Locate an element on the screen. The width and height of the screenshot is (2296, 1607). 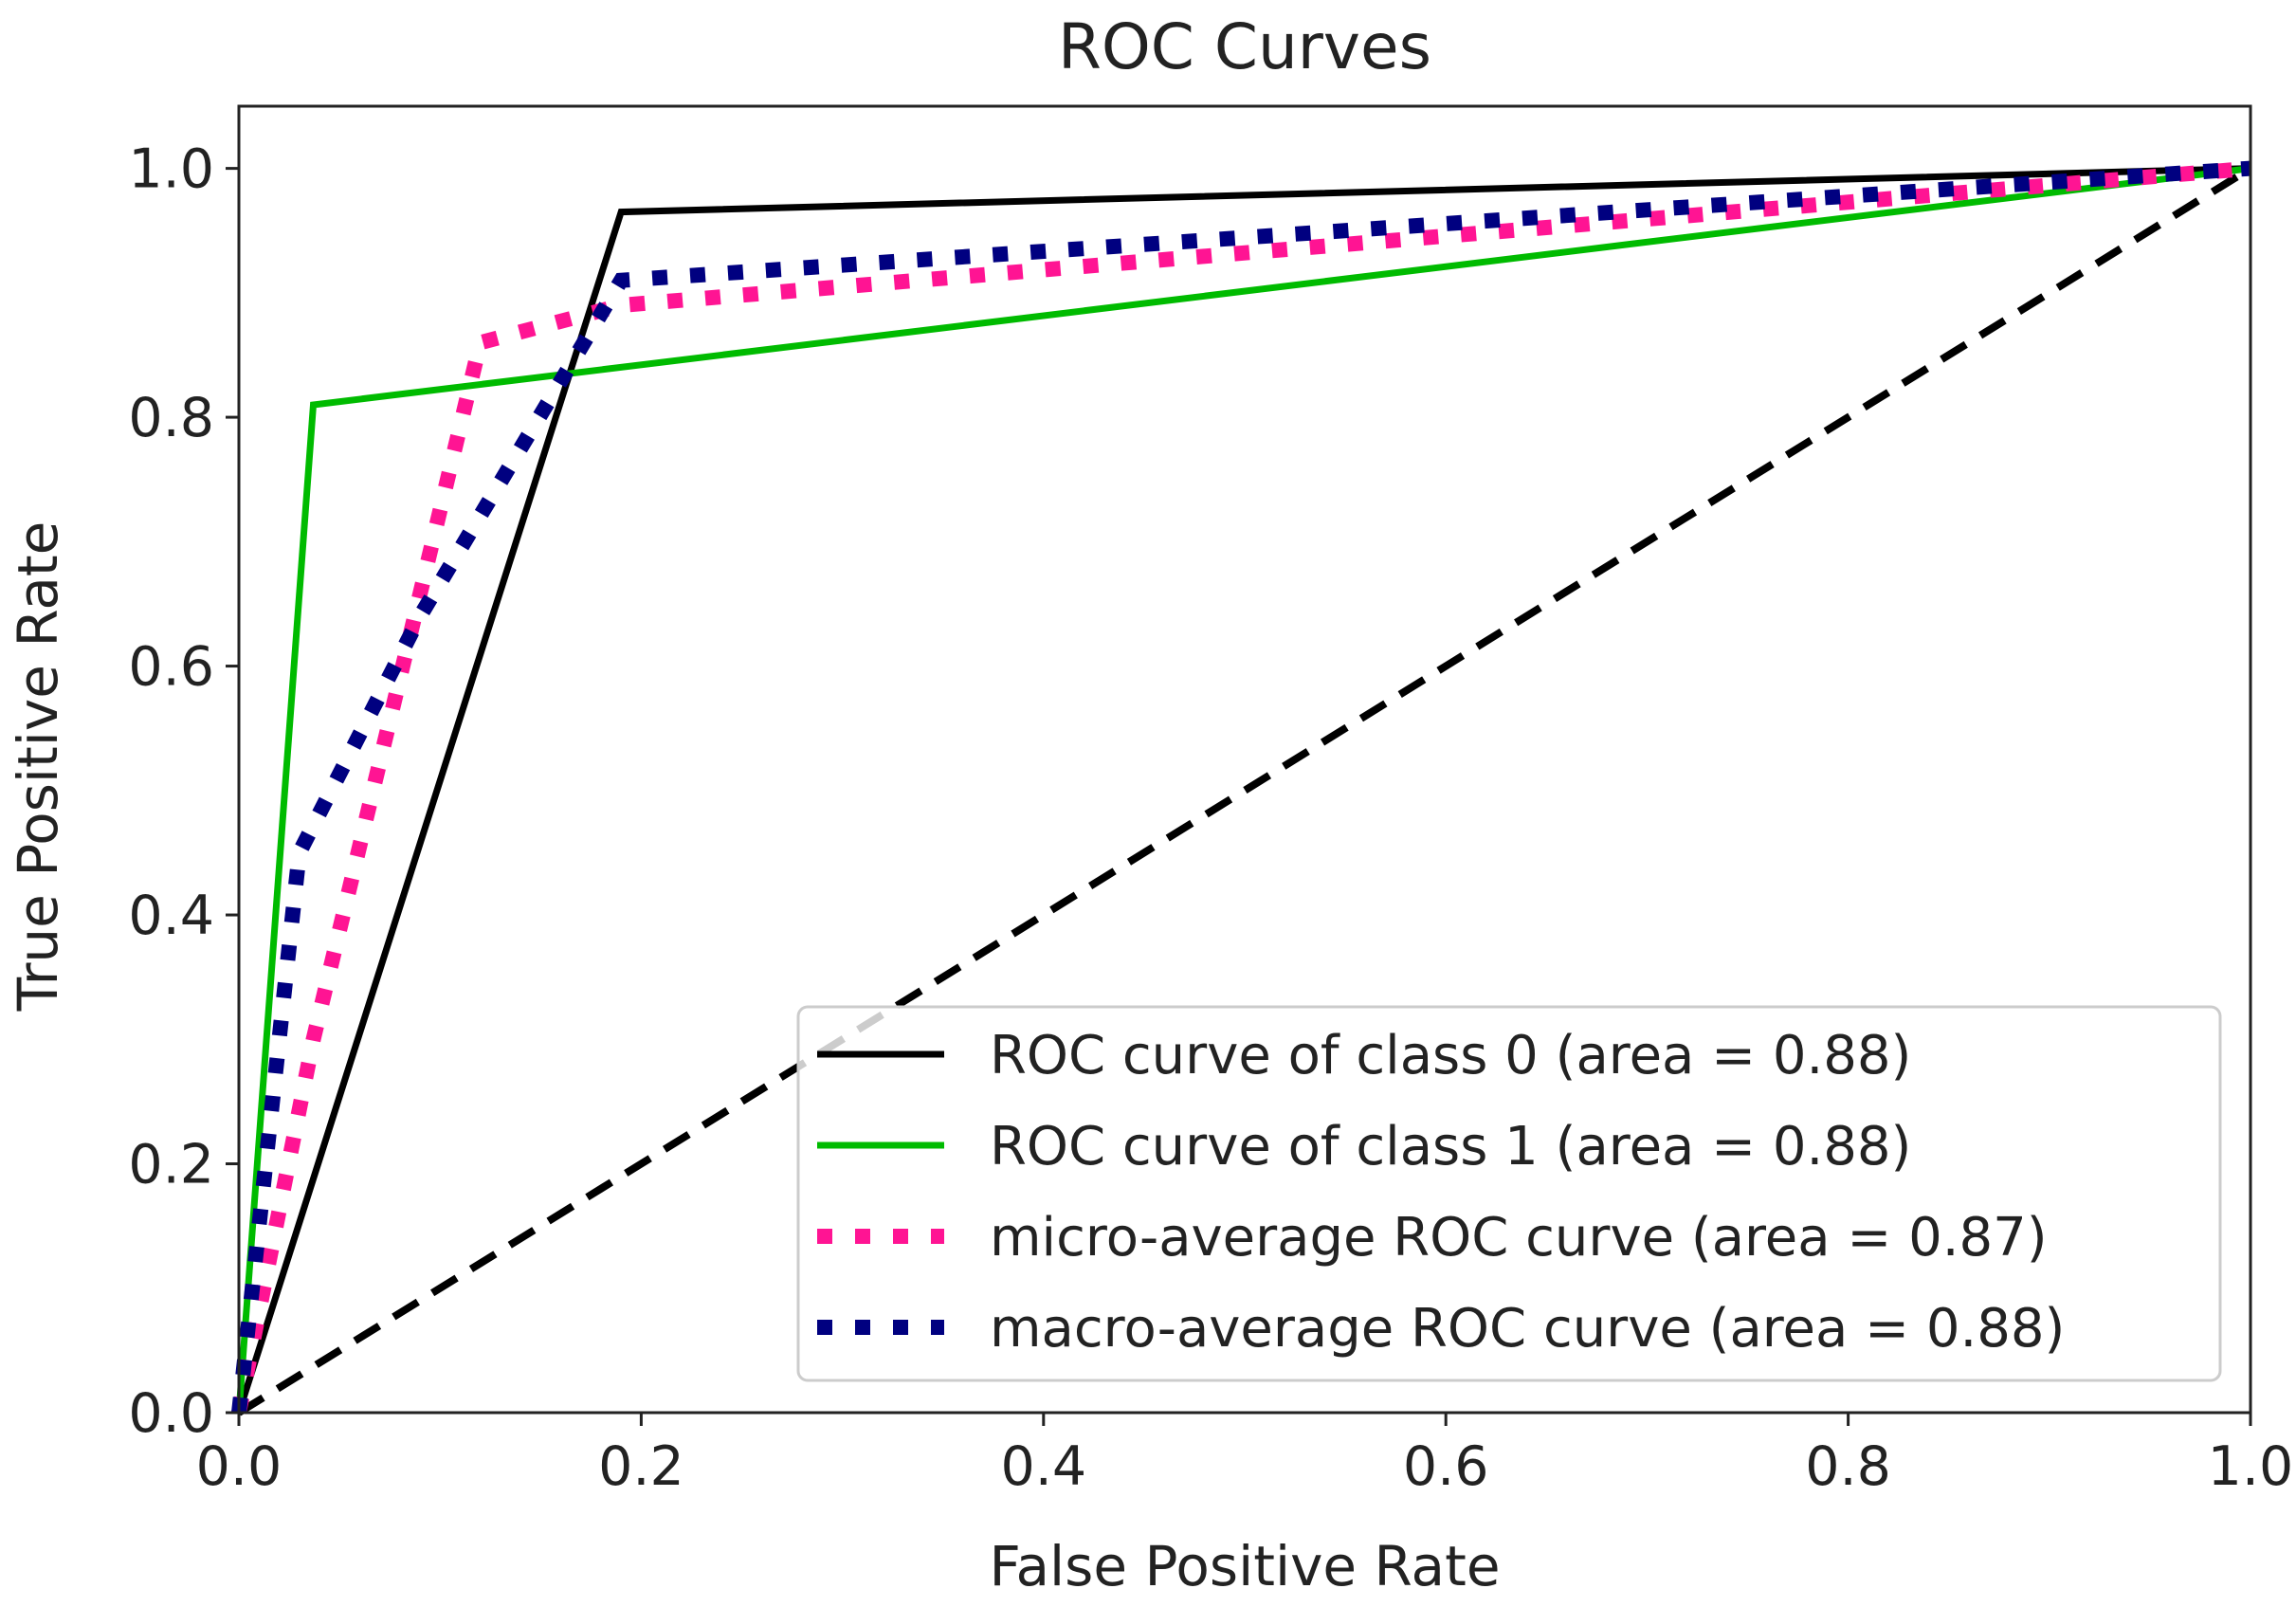
y-tick-label: 0.2 is located at coordinates (171, 1165).